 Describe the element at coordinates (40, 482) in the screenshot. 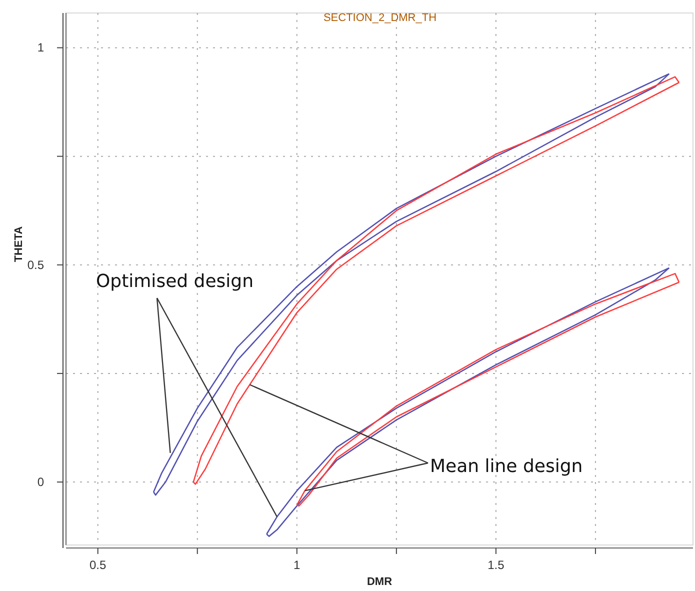

I see `y-tick-label: 0` at that location.